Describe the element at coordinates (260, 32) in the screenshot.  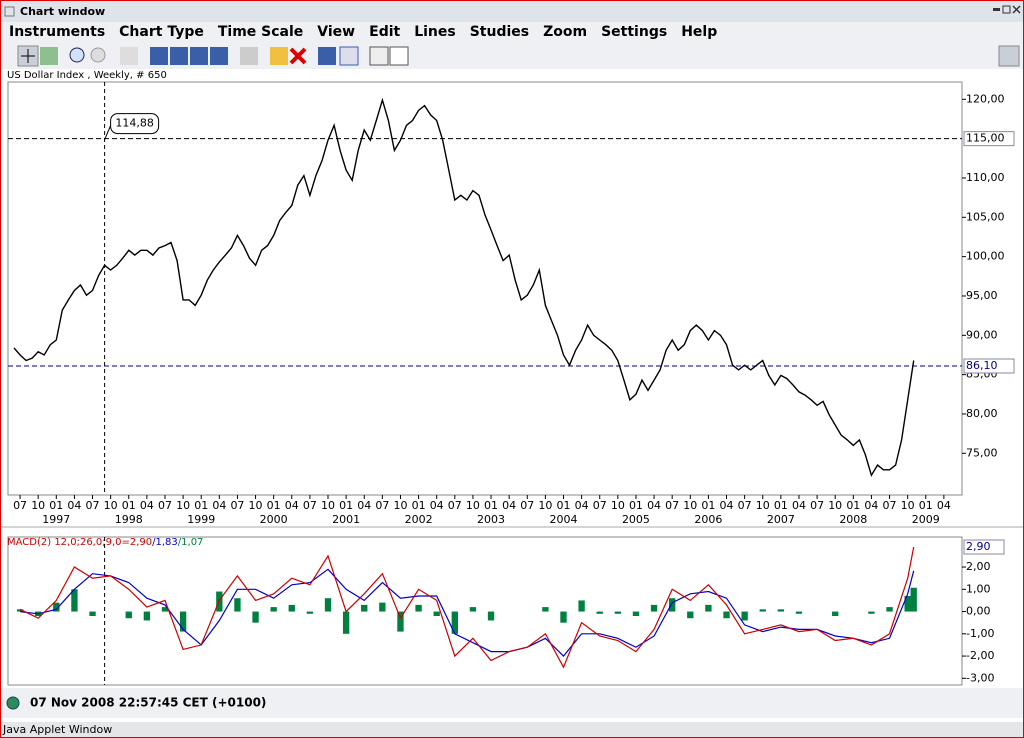
I see `menu-item: Time Scale` at that location.